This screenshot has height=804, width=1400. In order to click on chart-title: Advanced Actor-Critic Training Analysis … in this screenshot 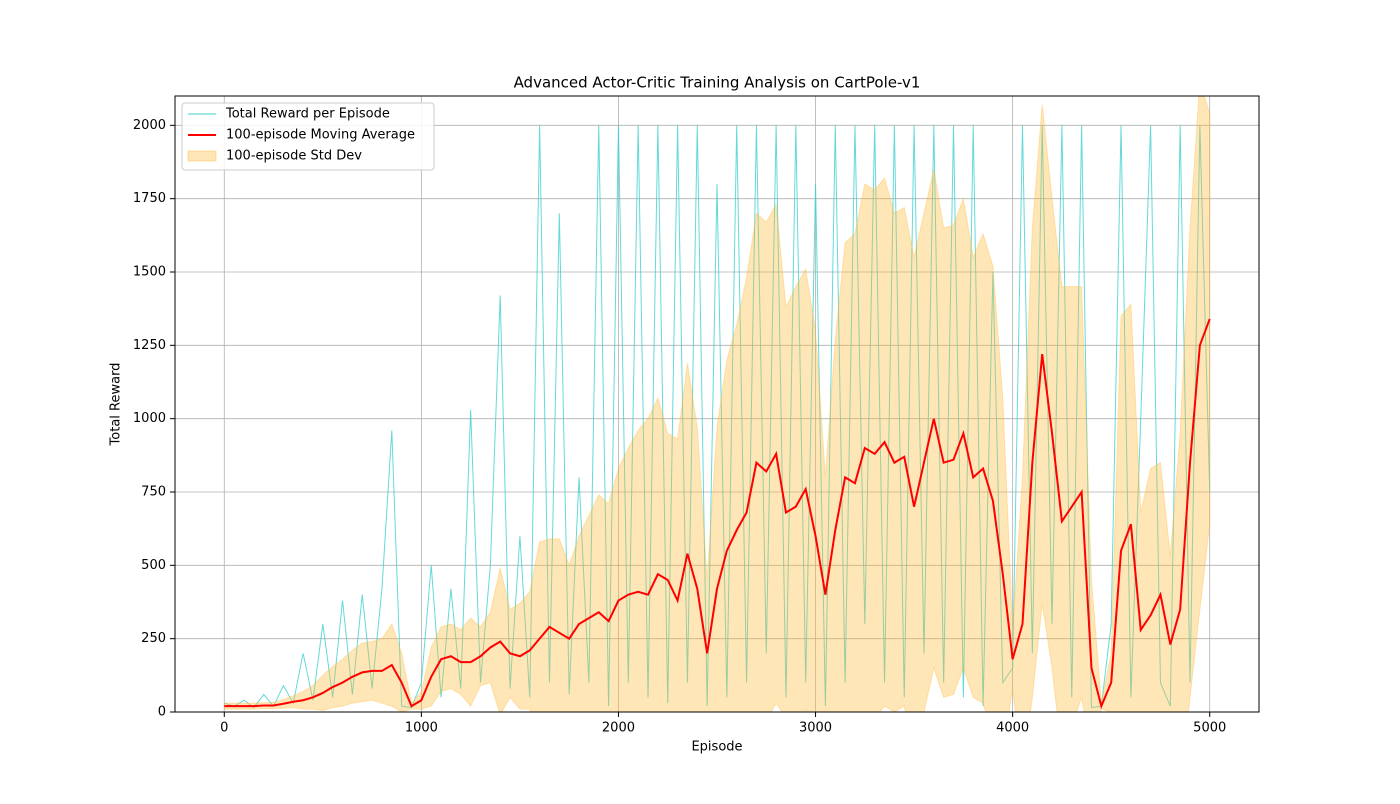, I will do `click(717, 83)`.